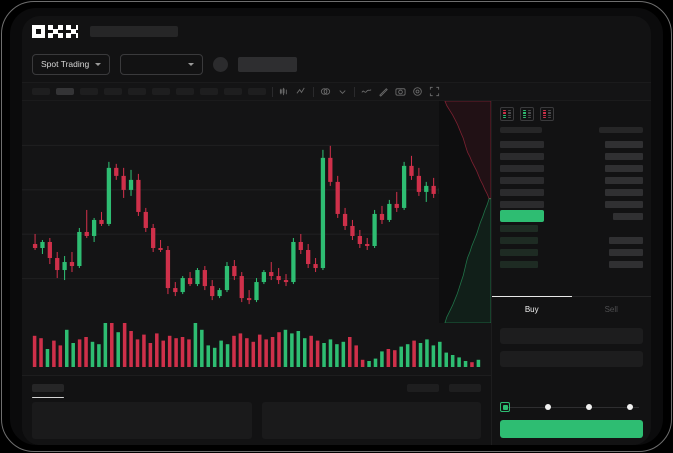  What do you see at coordinates (547, 114) in the screenshot?
I see `orderbook-mode-asks` at bounding box center [547, 114].